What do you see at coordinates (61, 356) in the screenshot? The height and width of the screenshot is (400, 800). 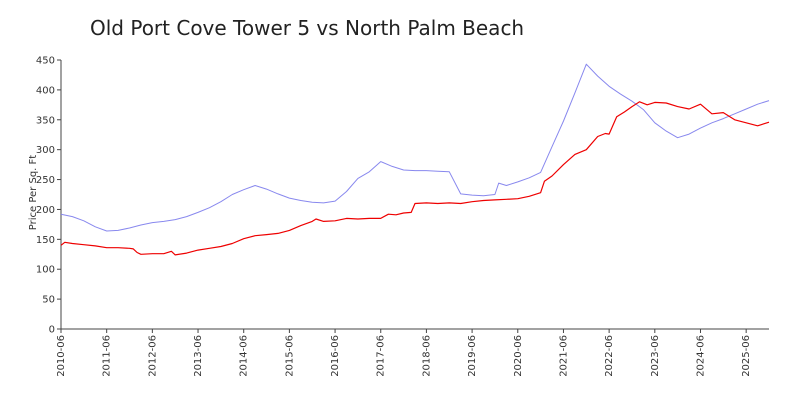 I see `x-tick-label: 2010-06` at bounding box center [61, 356].